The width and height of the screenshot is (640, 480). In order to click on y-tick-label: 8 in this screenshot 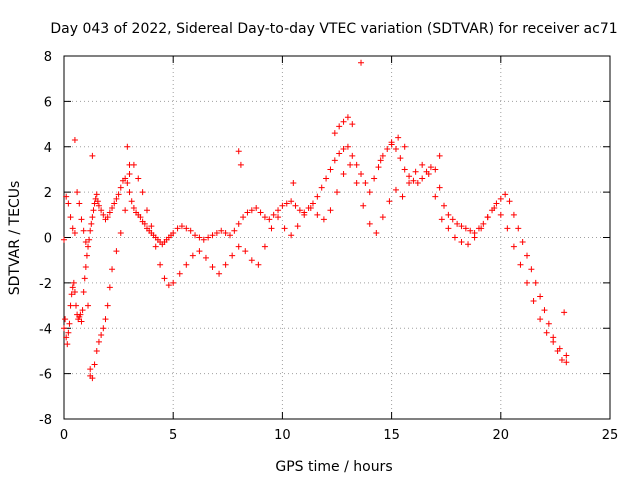, I will do `click(48, 57)`.